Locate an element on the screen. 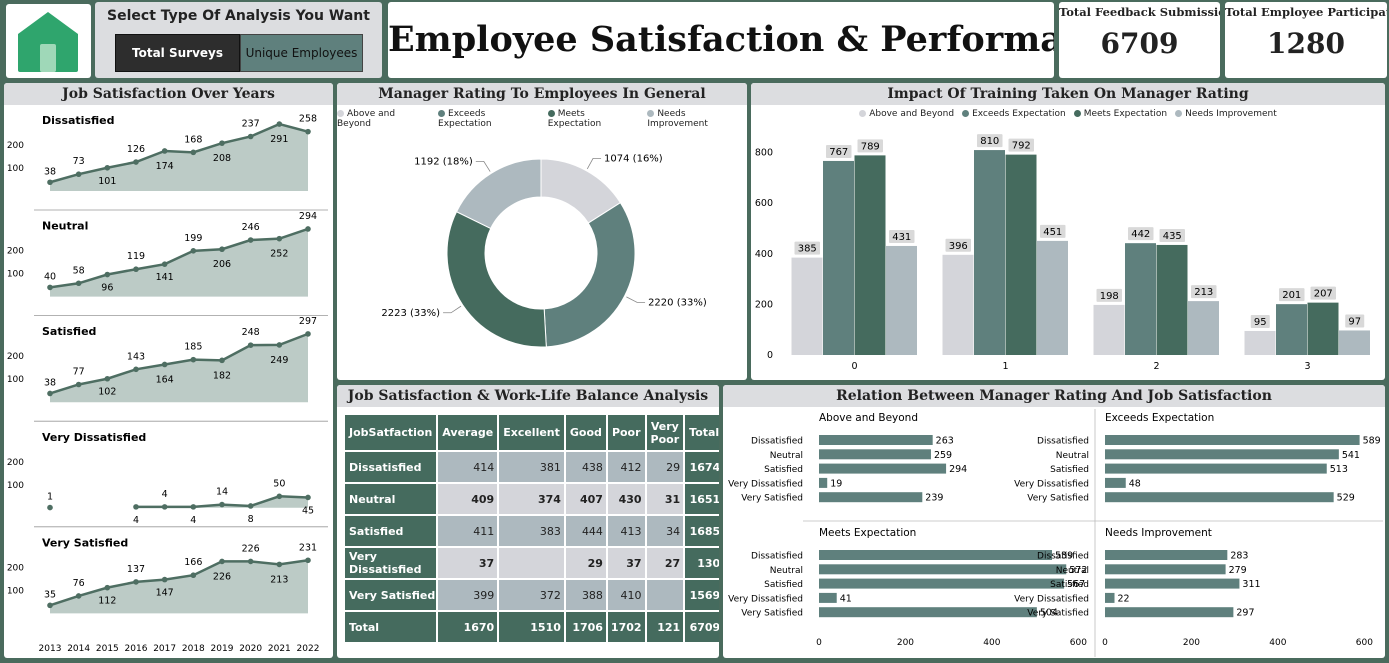 The image size is (1389, 663). hbar-data-label: 259 is located at coordinates (943, 455).